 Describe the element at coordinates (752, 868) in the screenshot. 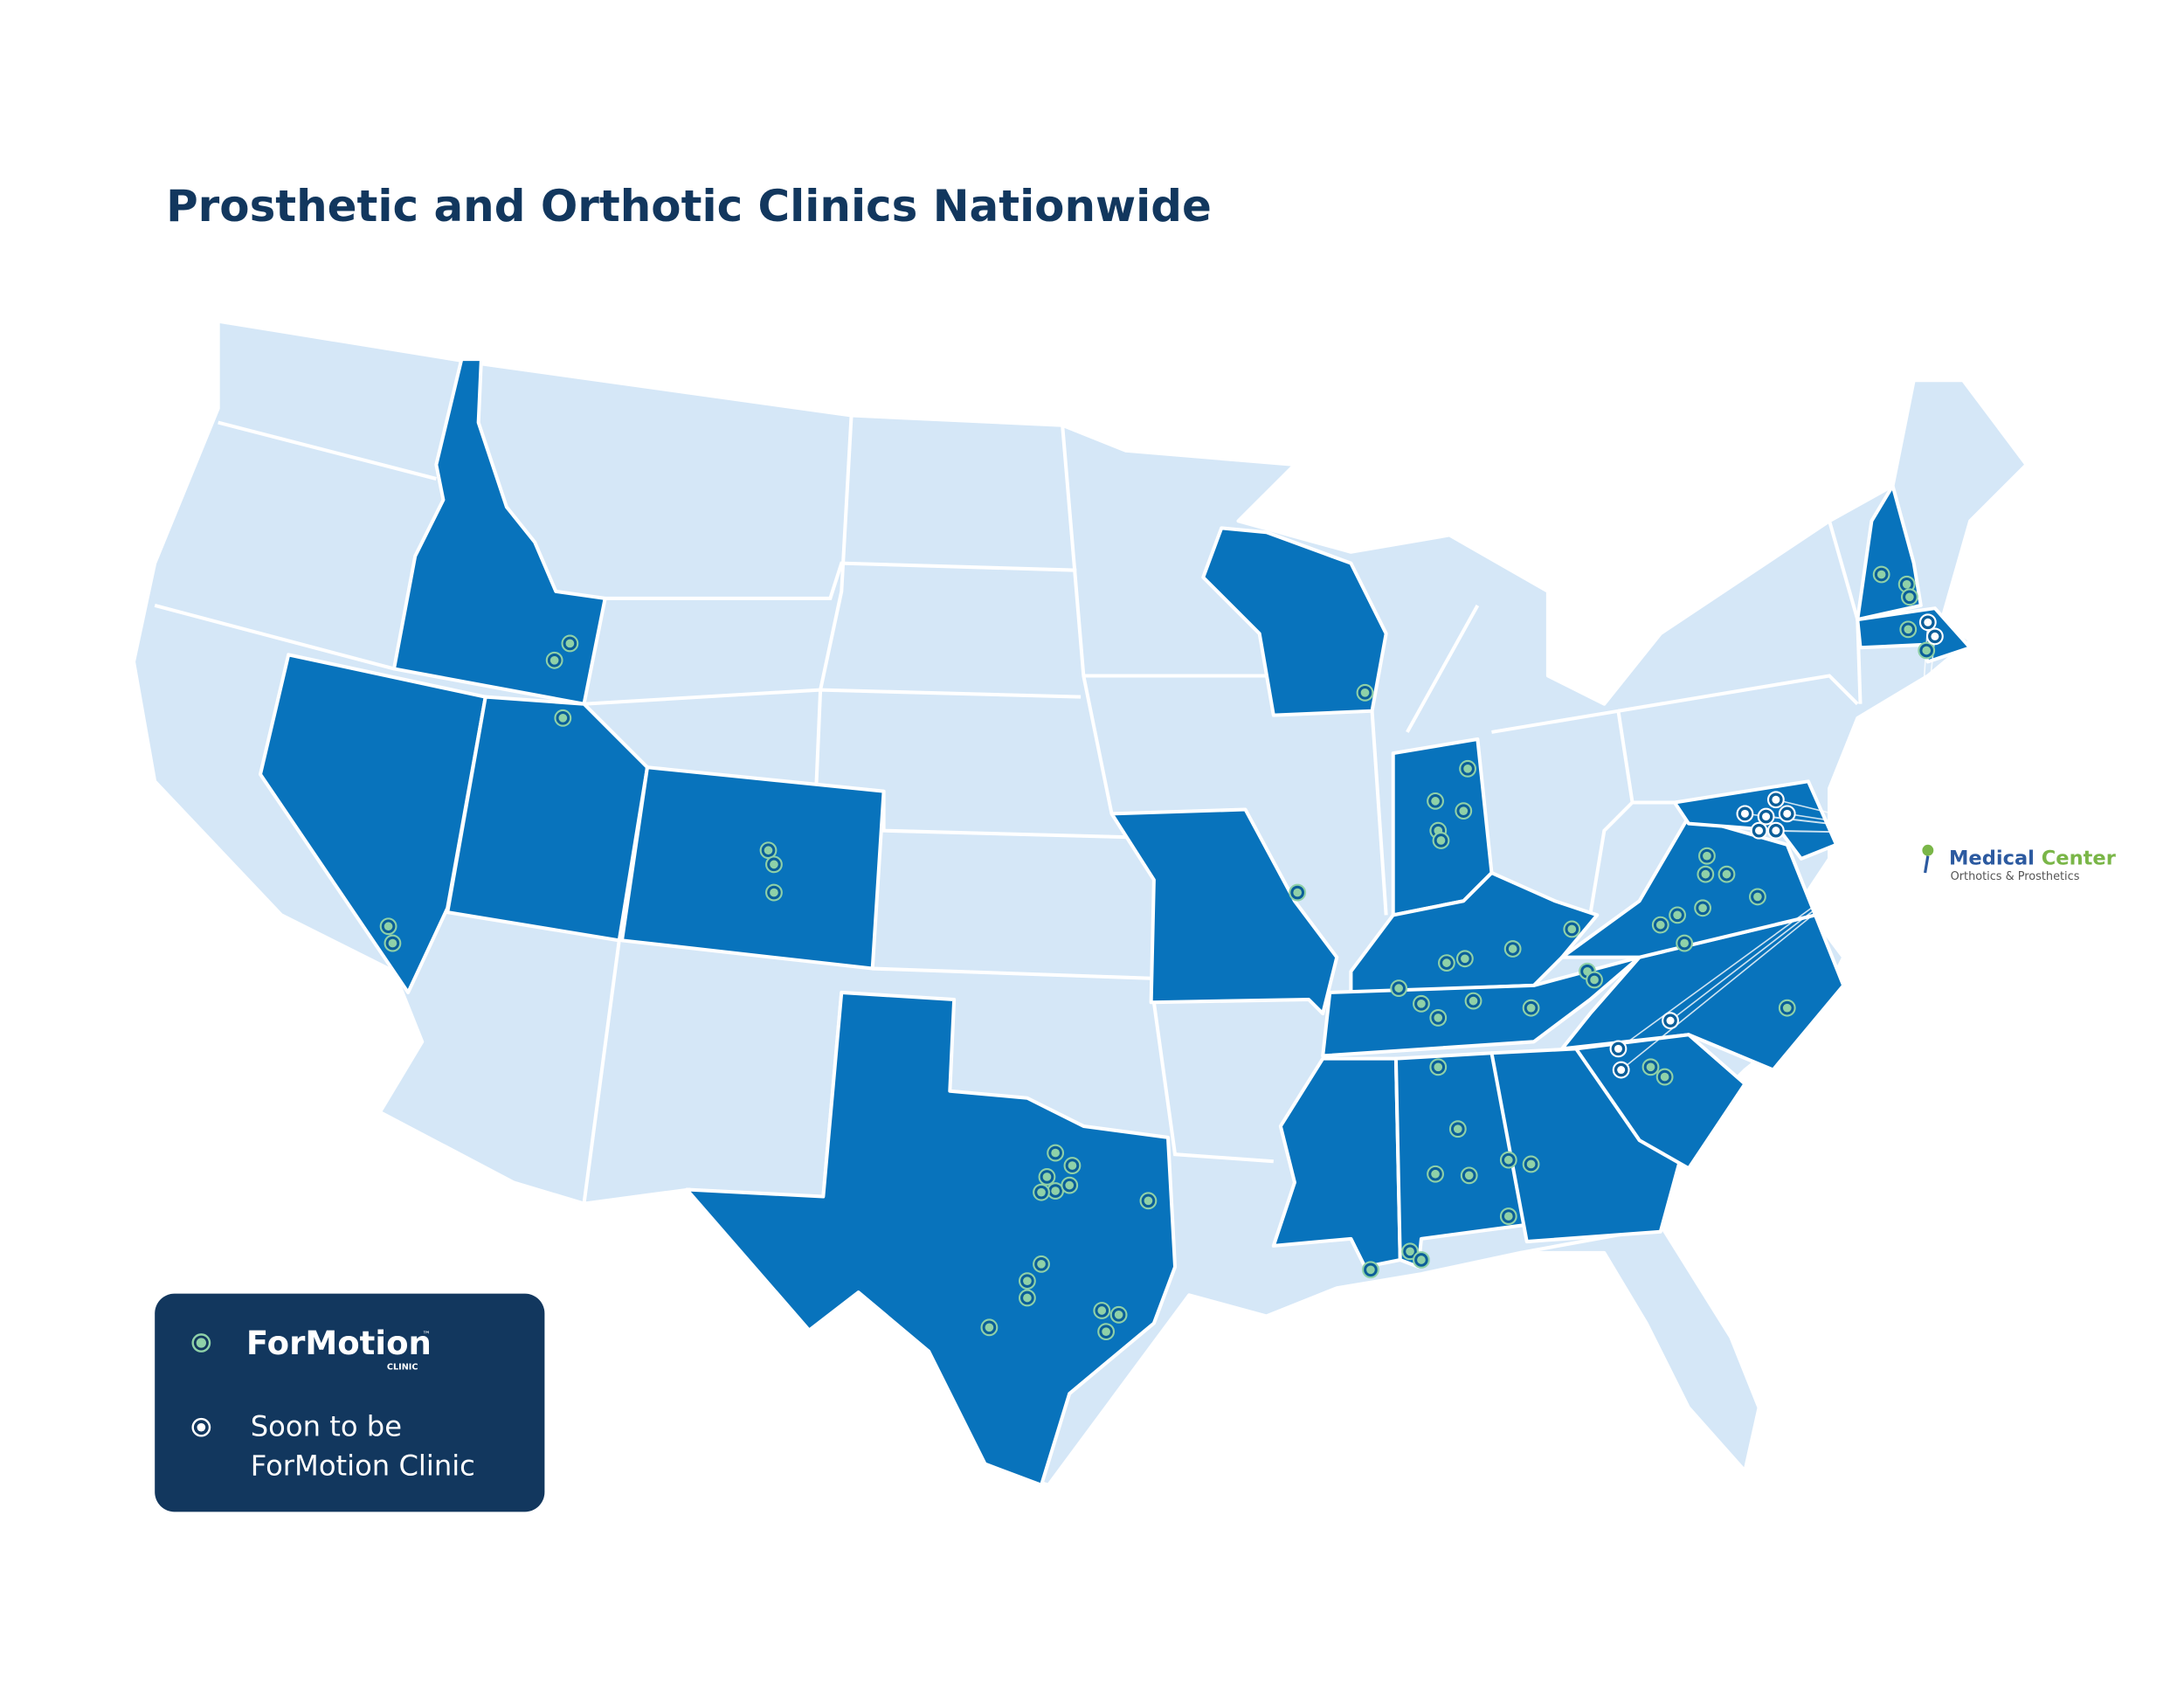

I see `state-colorado` at that location.